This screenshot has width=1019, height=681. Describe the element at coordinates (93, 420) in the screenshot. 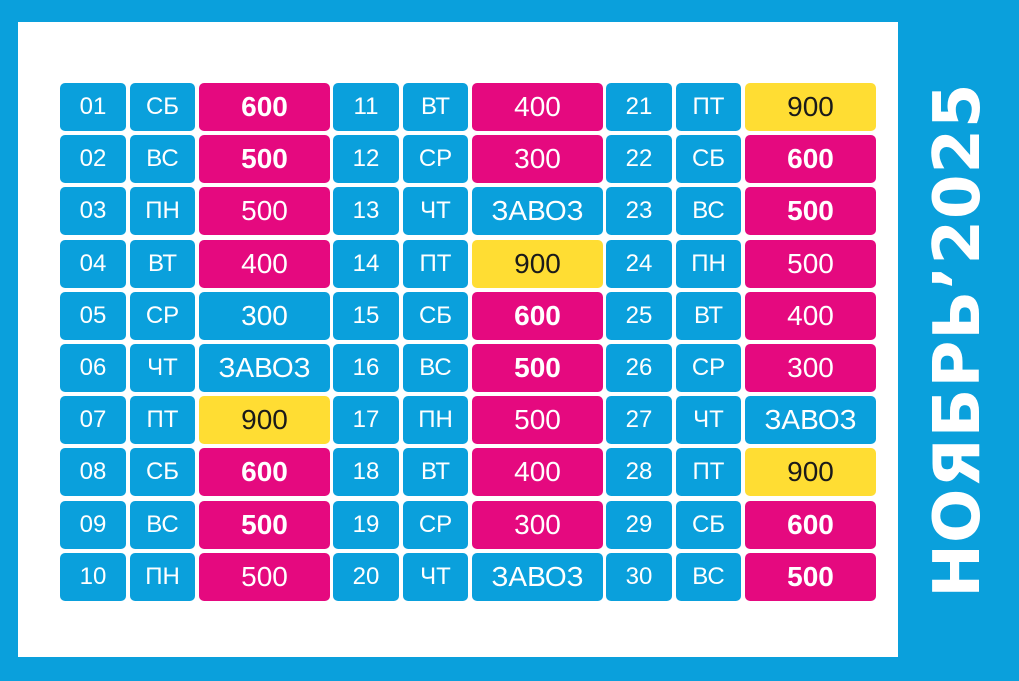

I see `day-number: 07` at that location.